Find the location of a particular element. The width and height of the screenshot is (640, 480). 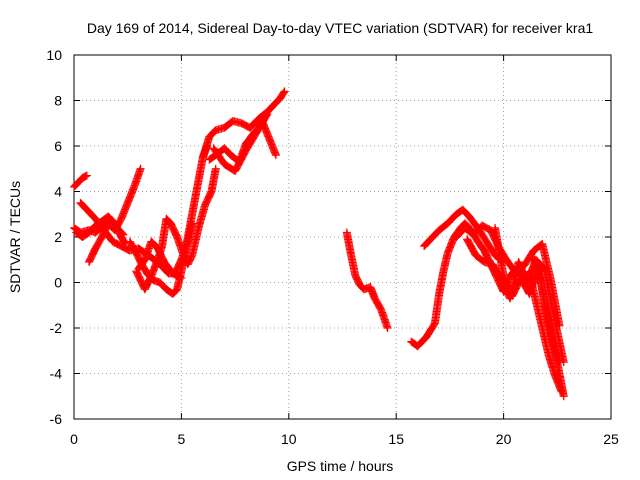

x-tick-label: 10 is located at coordinates (289, 439).